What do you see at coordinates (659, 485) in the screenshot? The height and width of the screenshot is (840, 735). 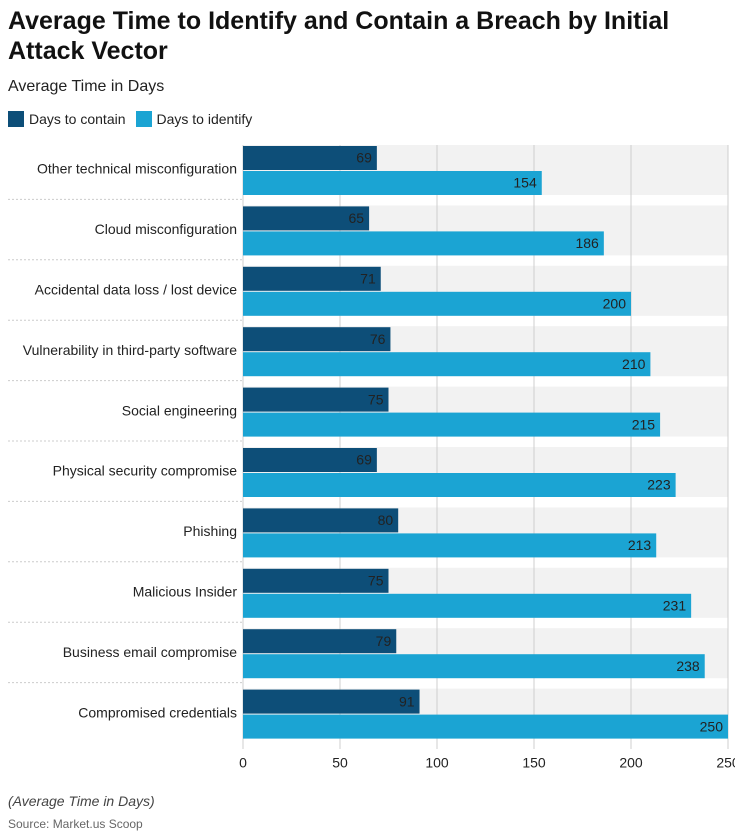 I see `value-label: 223` at bounding box center [659, 485].